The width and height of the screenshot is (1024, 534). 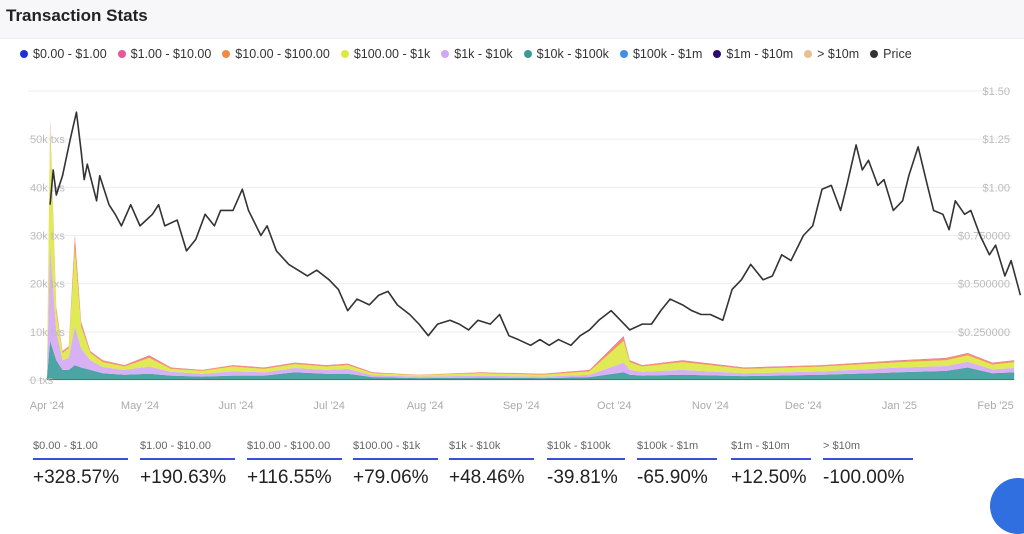 I want to click on stat-item: $10k - $100k -39.81%, so click(x=586, y=464).